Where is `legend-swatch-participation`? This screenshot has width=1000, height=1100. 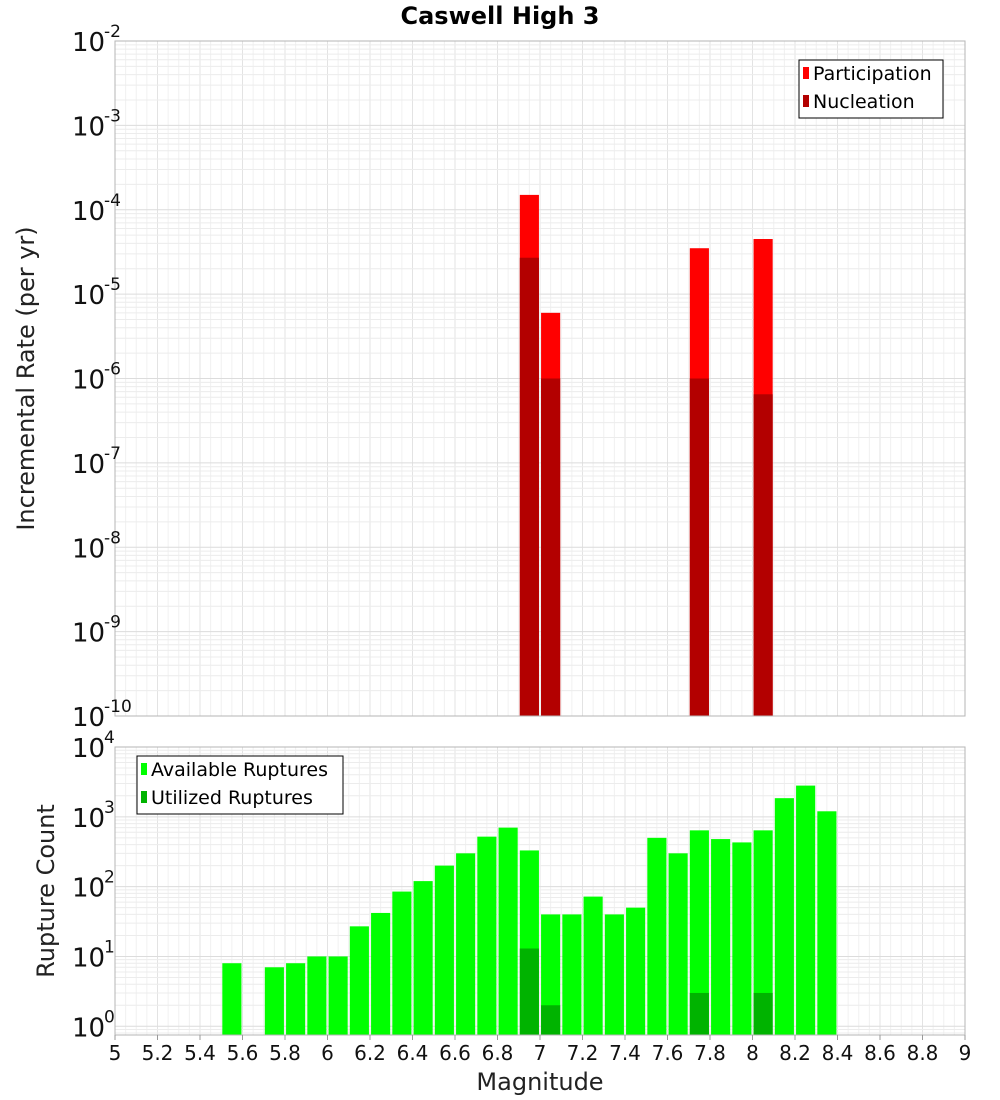 legend-swatch-participation is located at coordinates (806, 73).